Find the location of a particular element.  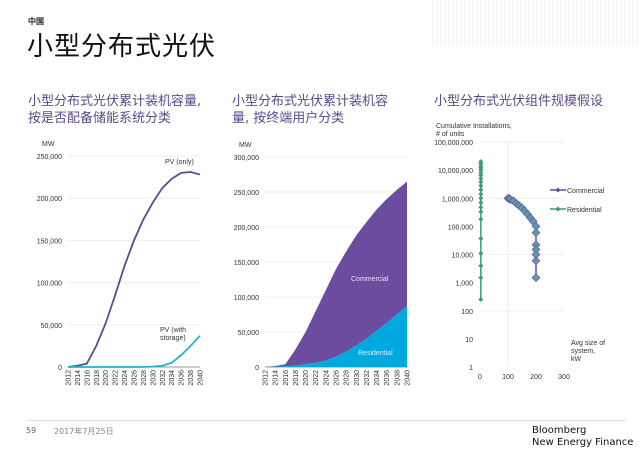

chart1-ytick-label: 0 is located at coordinates (60, 368).